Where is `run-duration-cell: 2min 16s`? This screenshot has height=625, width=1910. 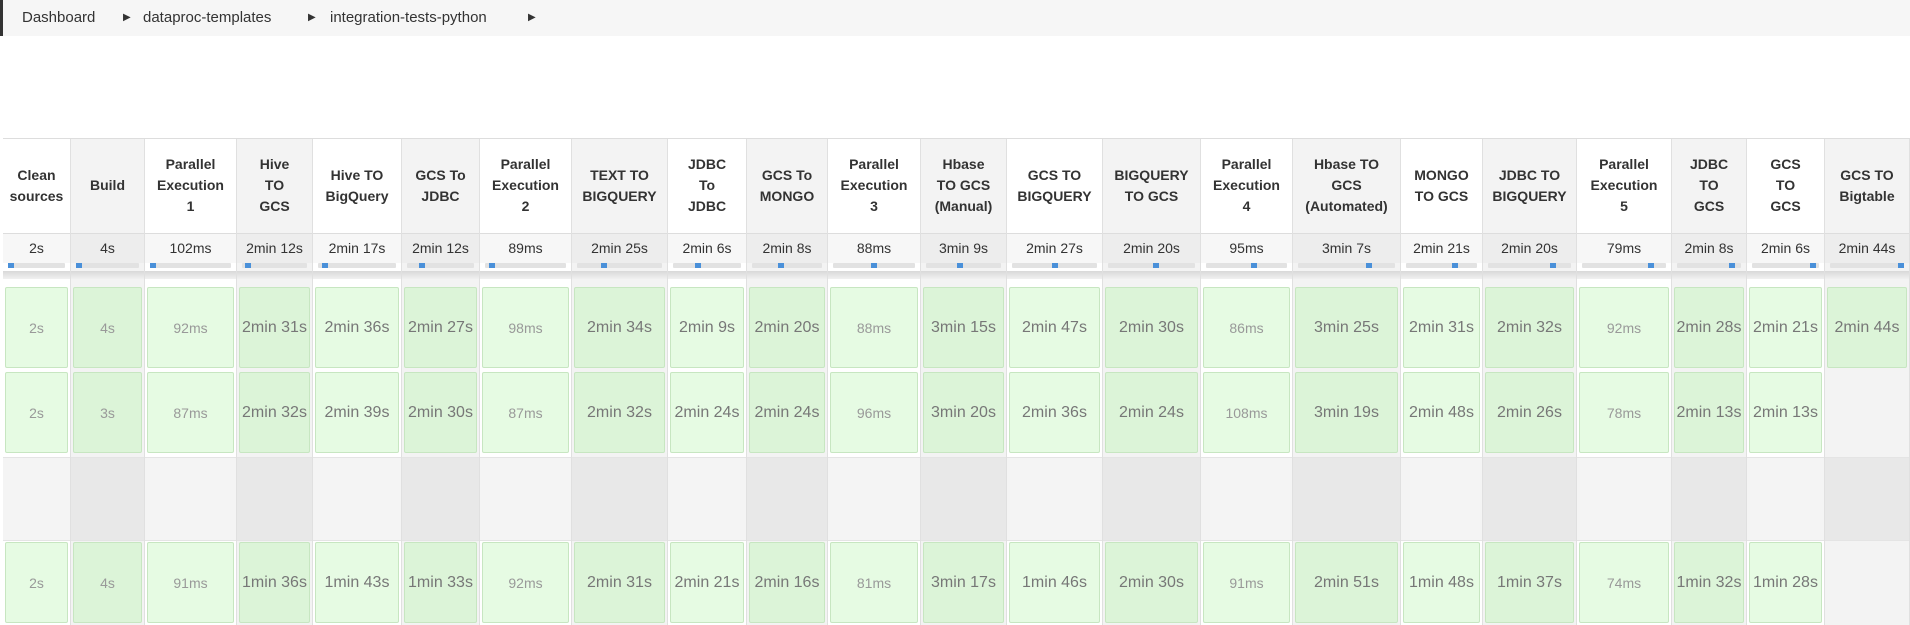
run-duration-cell: 2min 16s is located at coordinates (787, 582).